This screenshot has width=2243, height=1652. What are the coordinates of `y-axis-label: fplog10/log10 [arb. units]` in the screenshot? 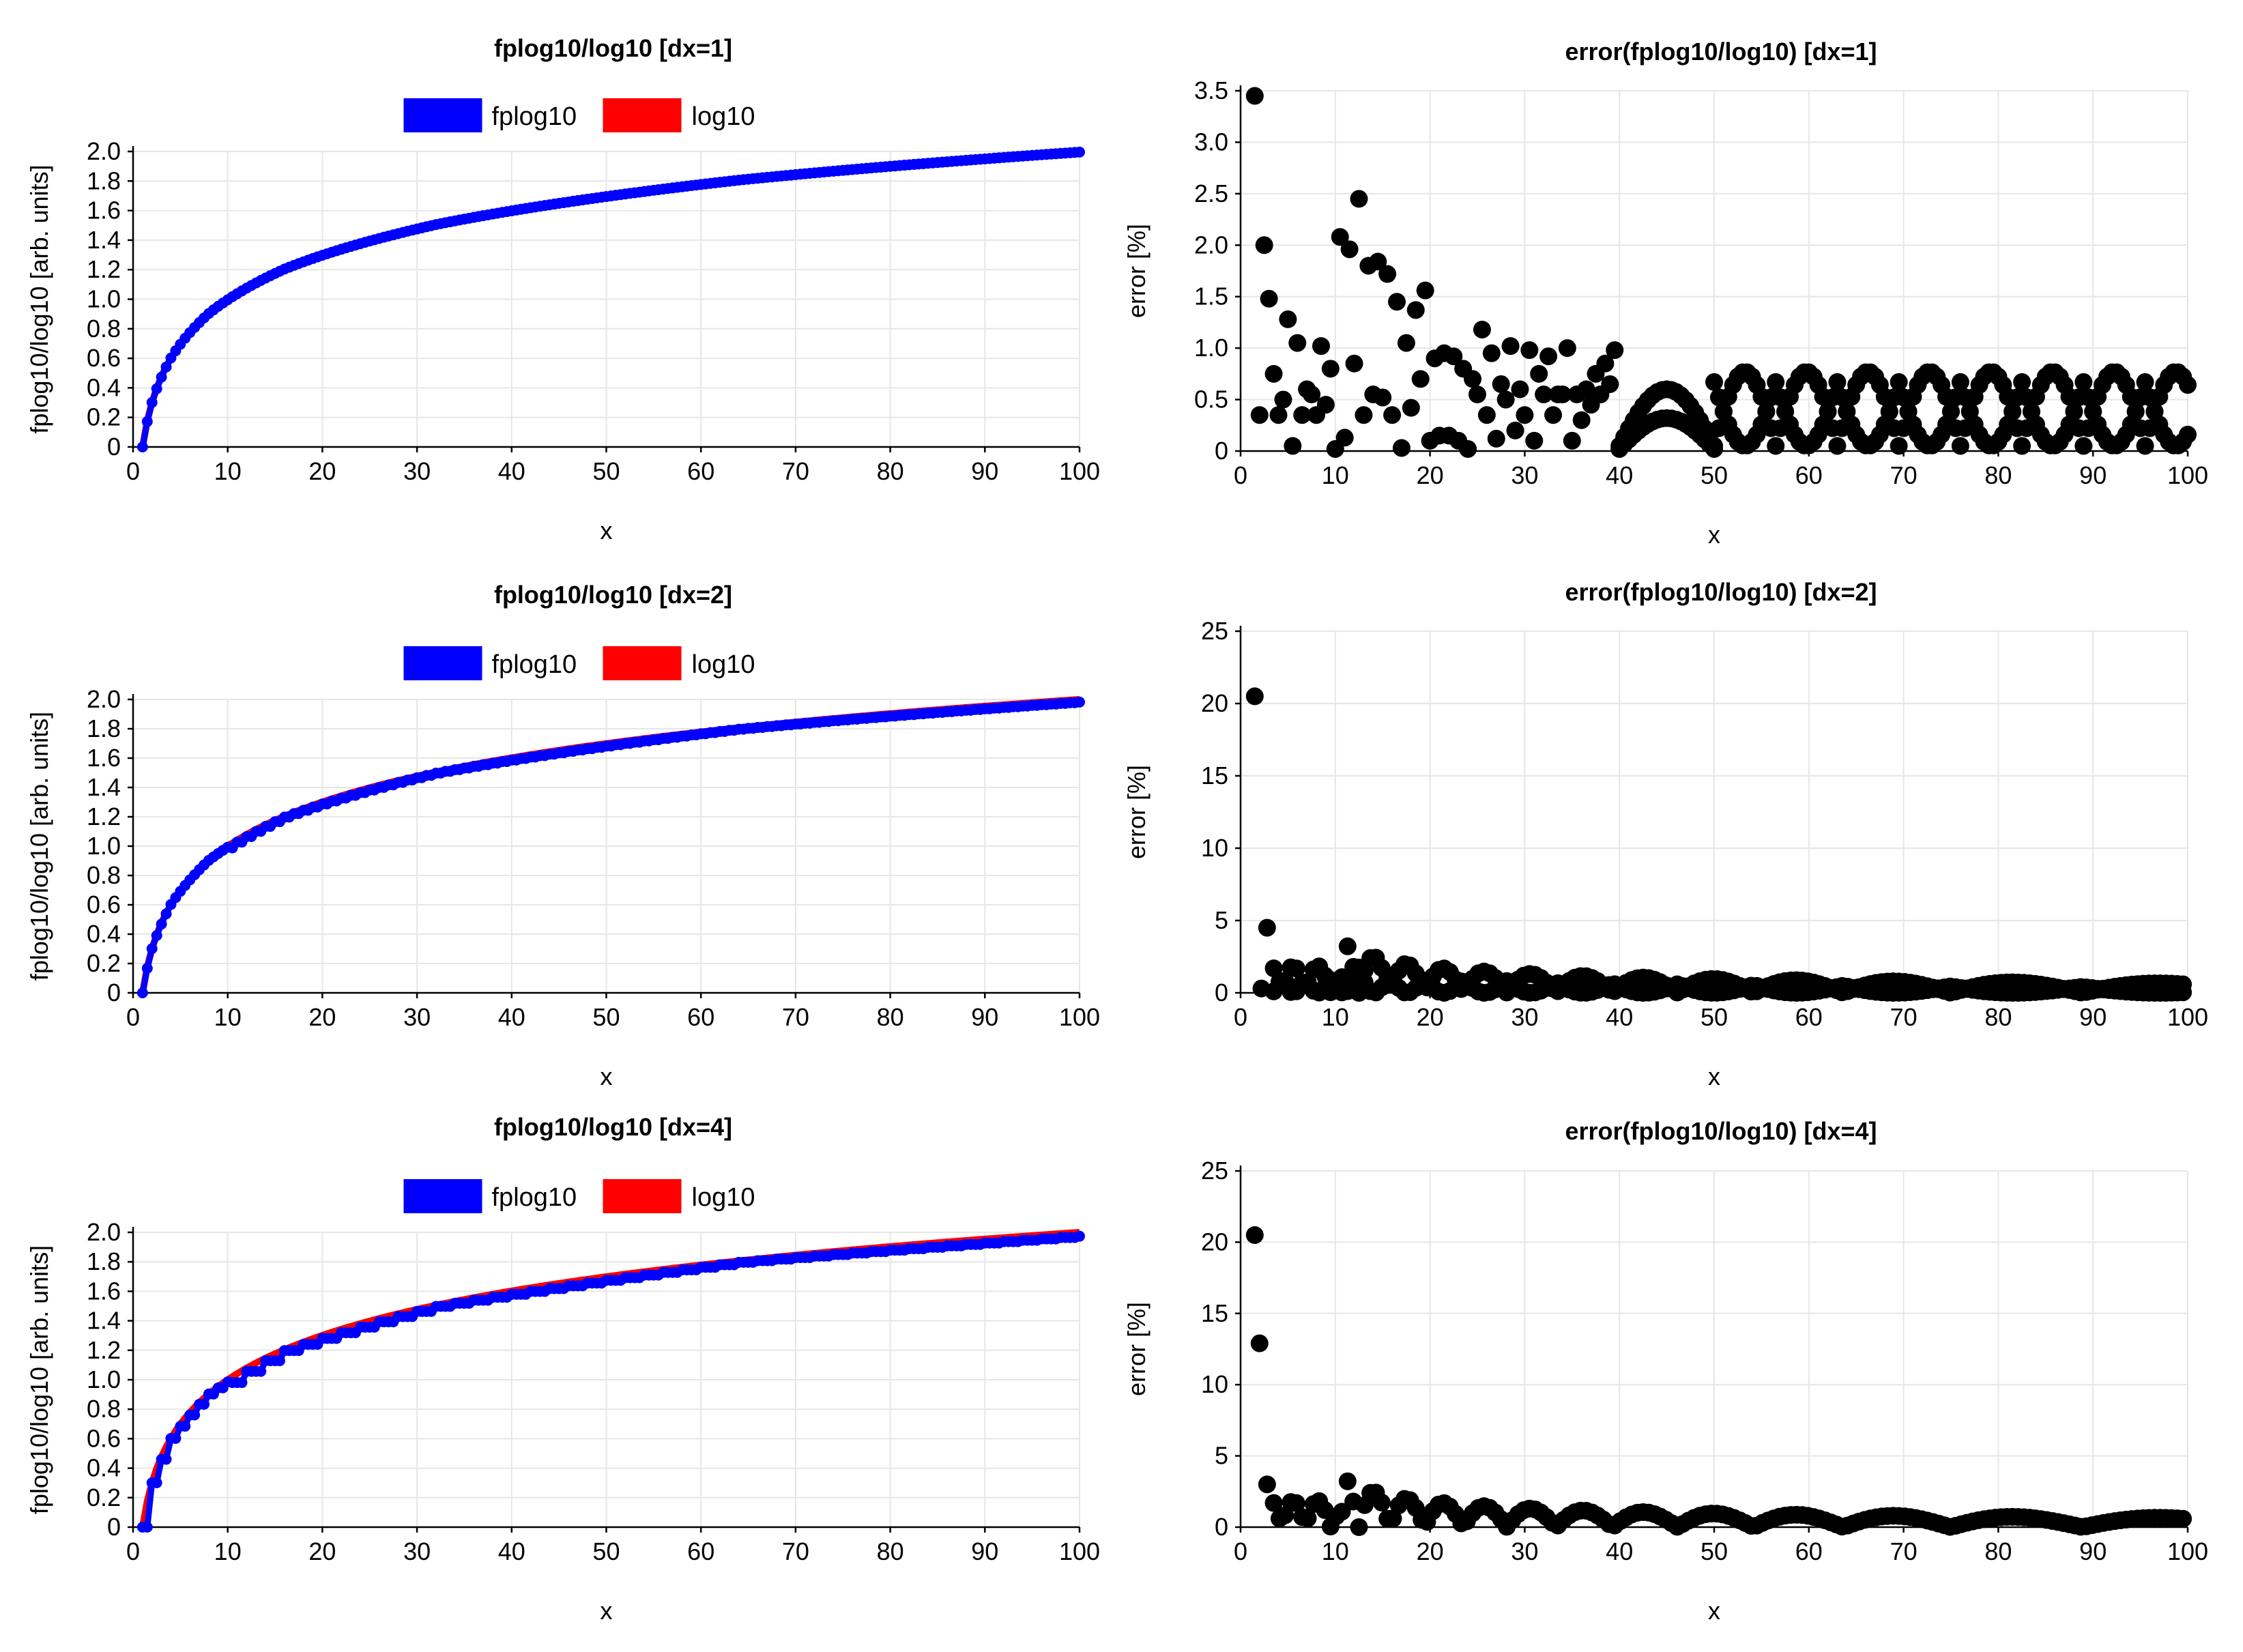 It's located at (39, 846).